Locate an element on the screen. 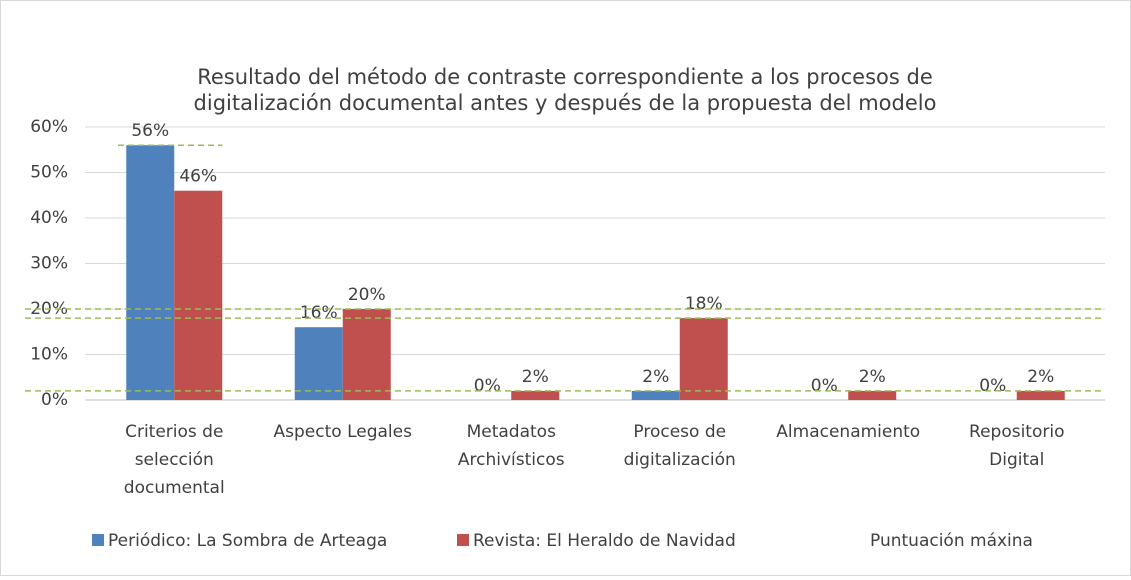  x-tick-label: Repositorio Digital is located at coordinates (1016, 446).